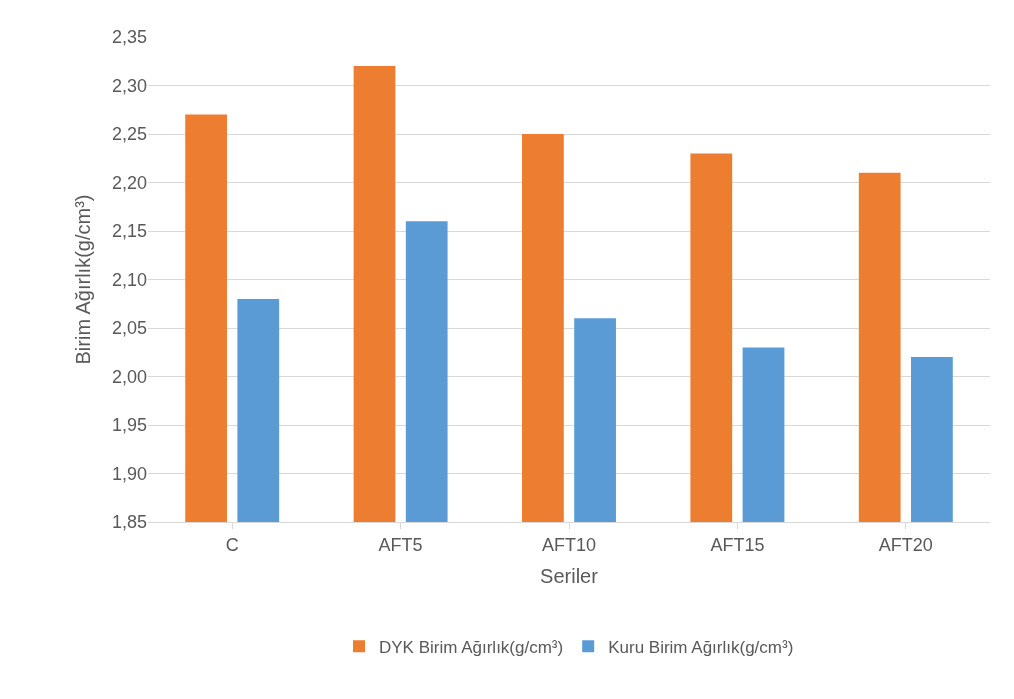 This screenshot has height=699, width=1014. I want to click on y-tick-label: 2,30, so click(129, 85).